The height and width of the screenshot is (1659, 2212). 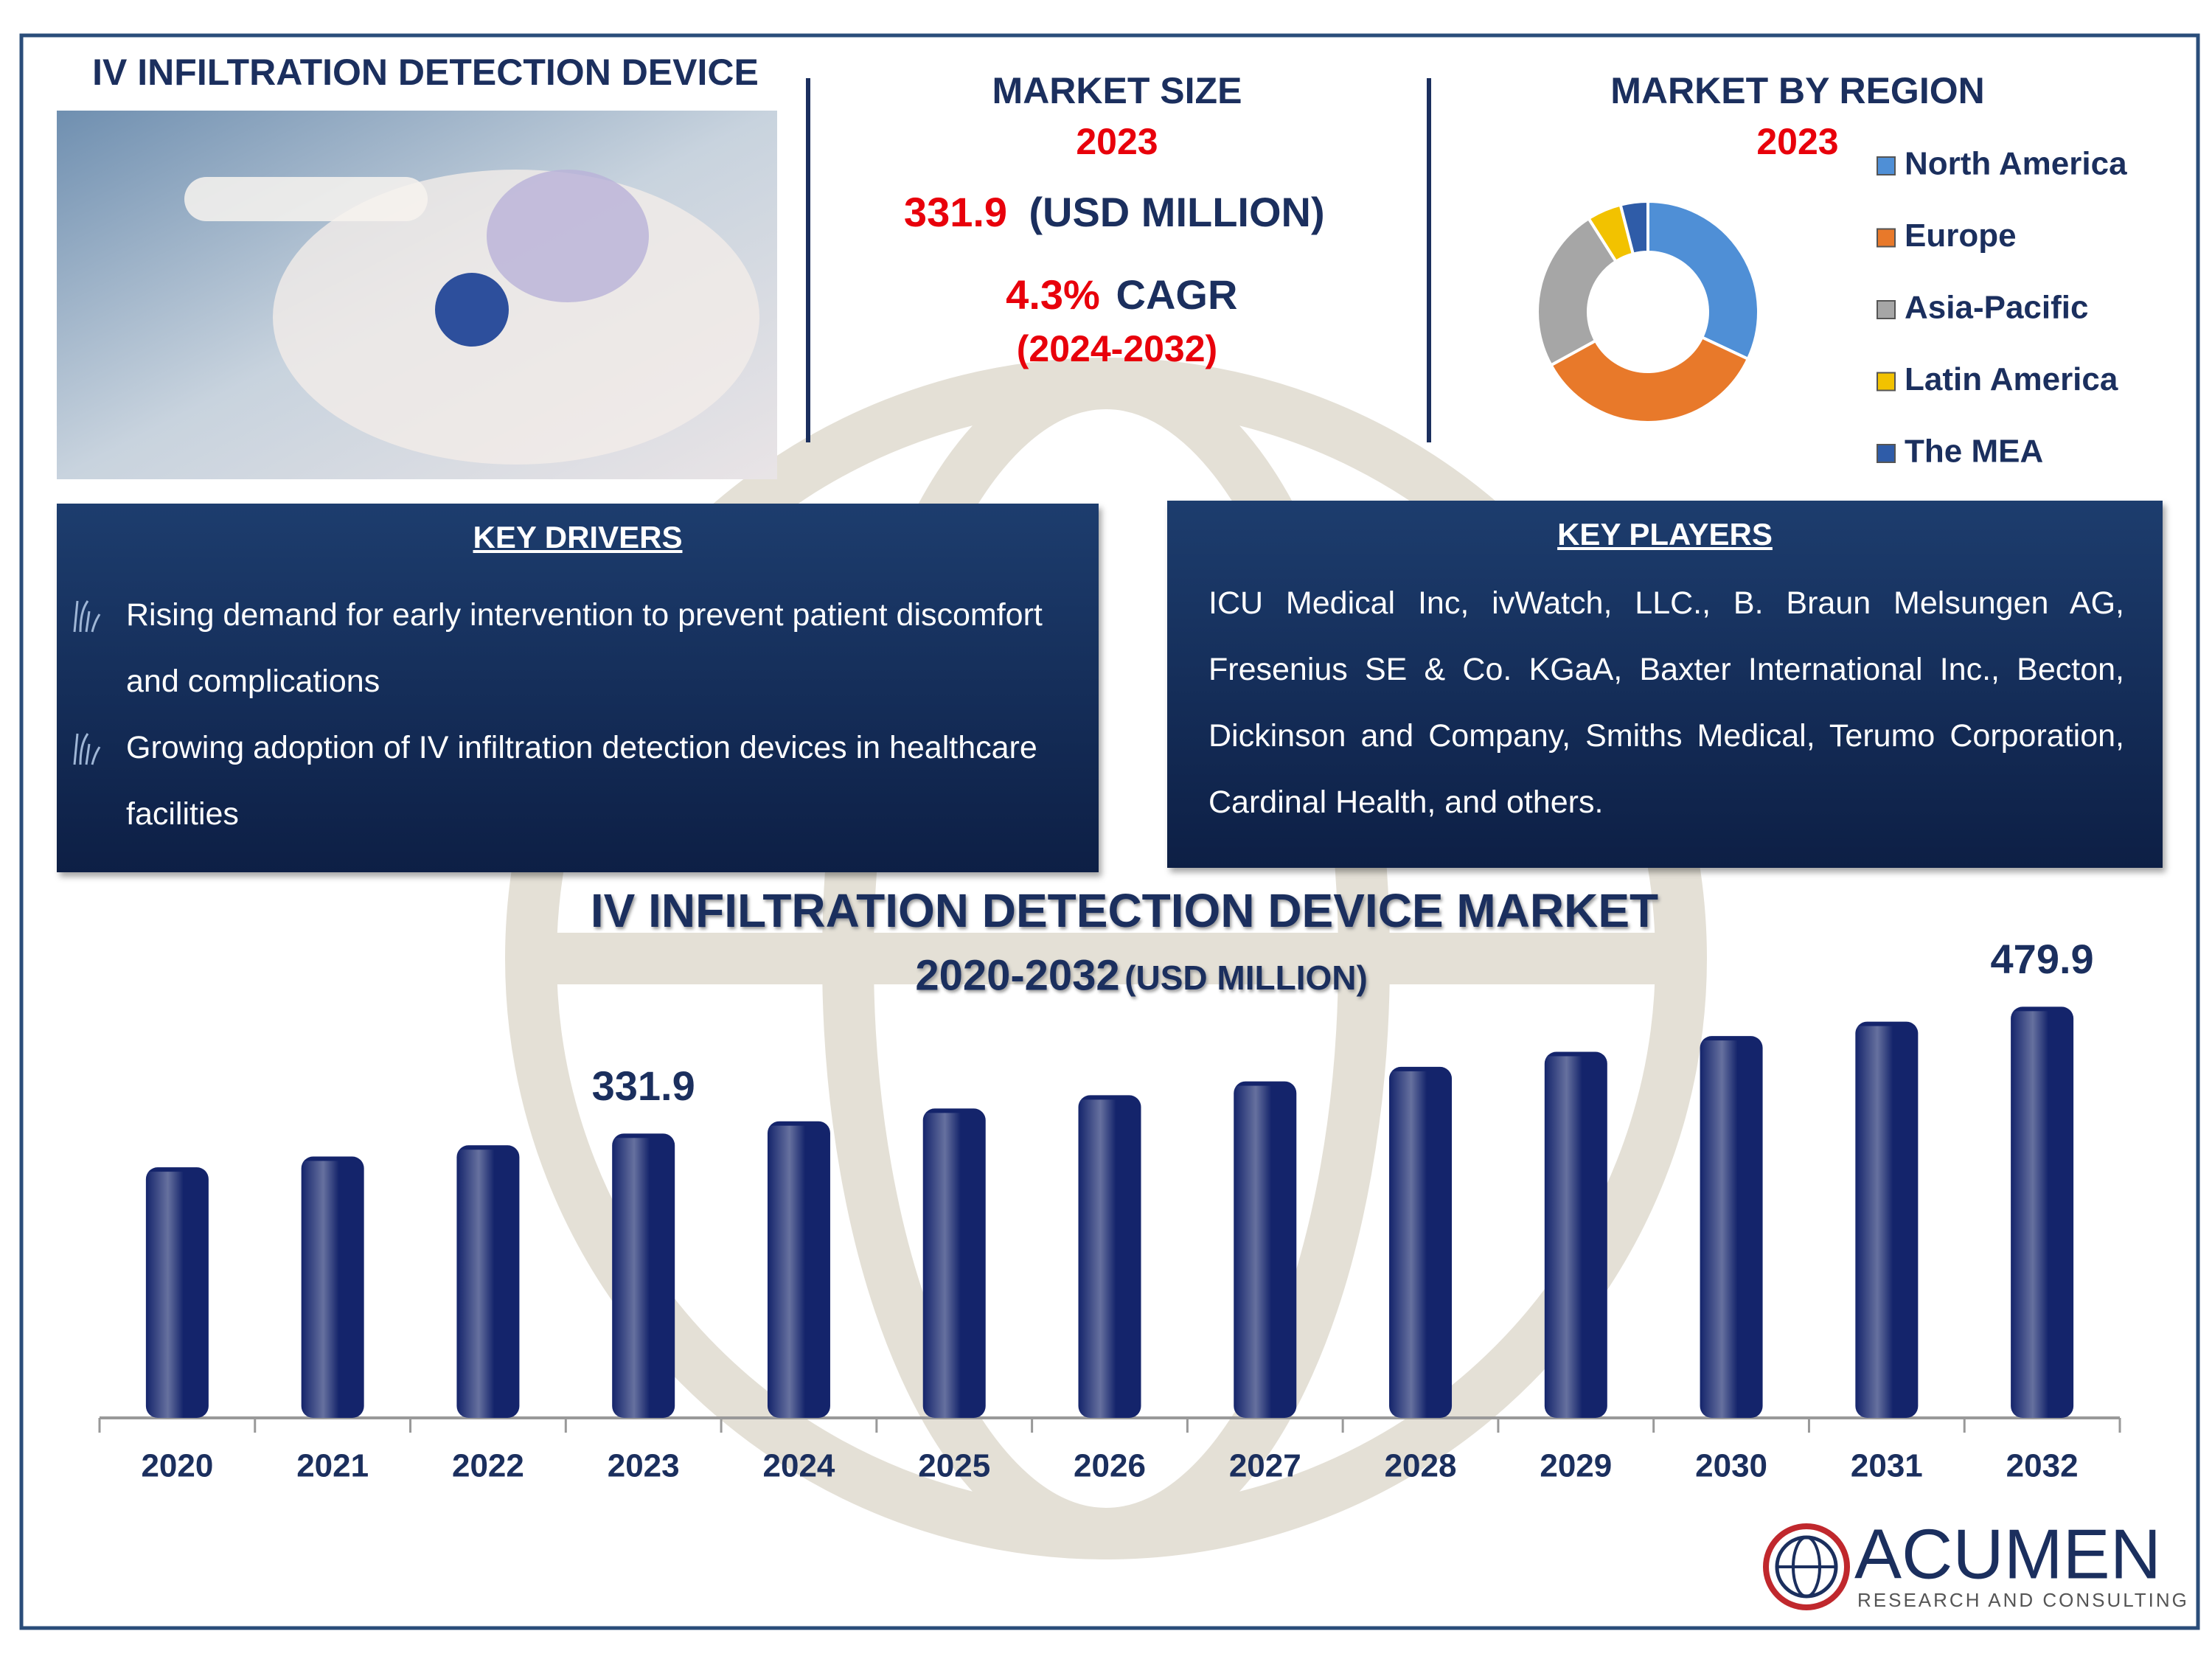 What do you see at coordinates (2016, 164) in the screenshot?
I see `legend-label: North America` at bounding box center [2016, 164].